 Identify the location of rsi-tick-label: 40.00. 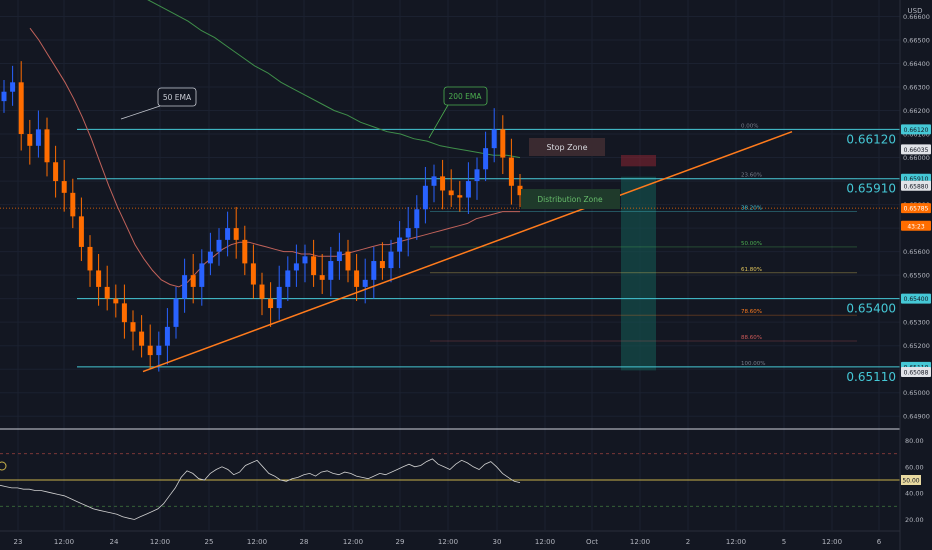
(914, 494).